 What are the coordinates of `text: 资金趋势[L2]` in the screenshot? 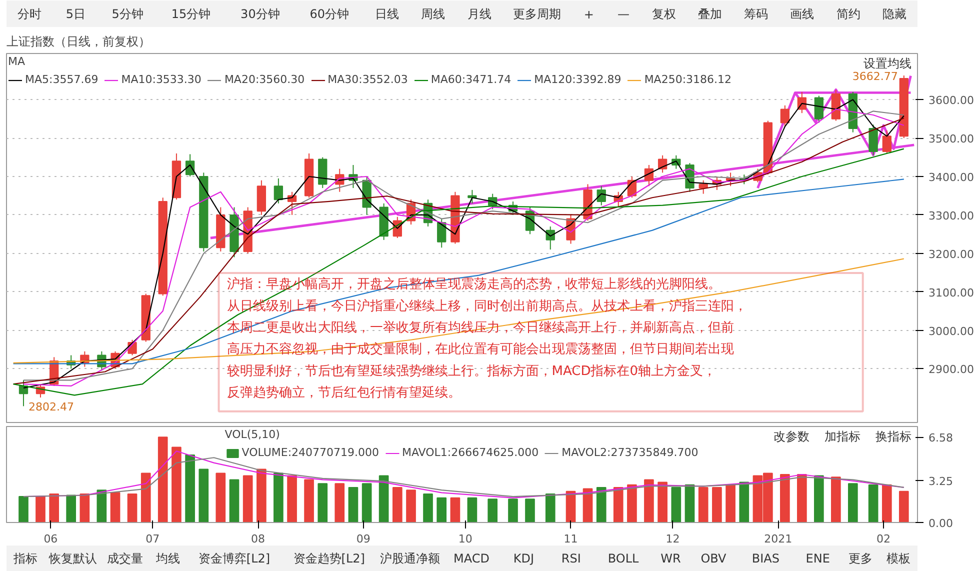 It's located at (329, 559).